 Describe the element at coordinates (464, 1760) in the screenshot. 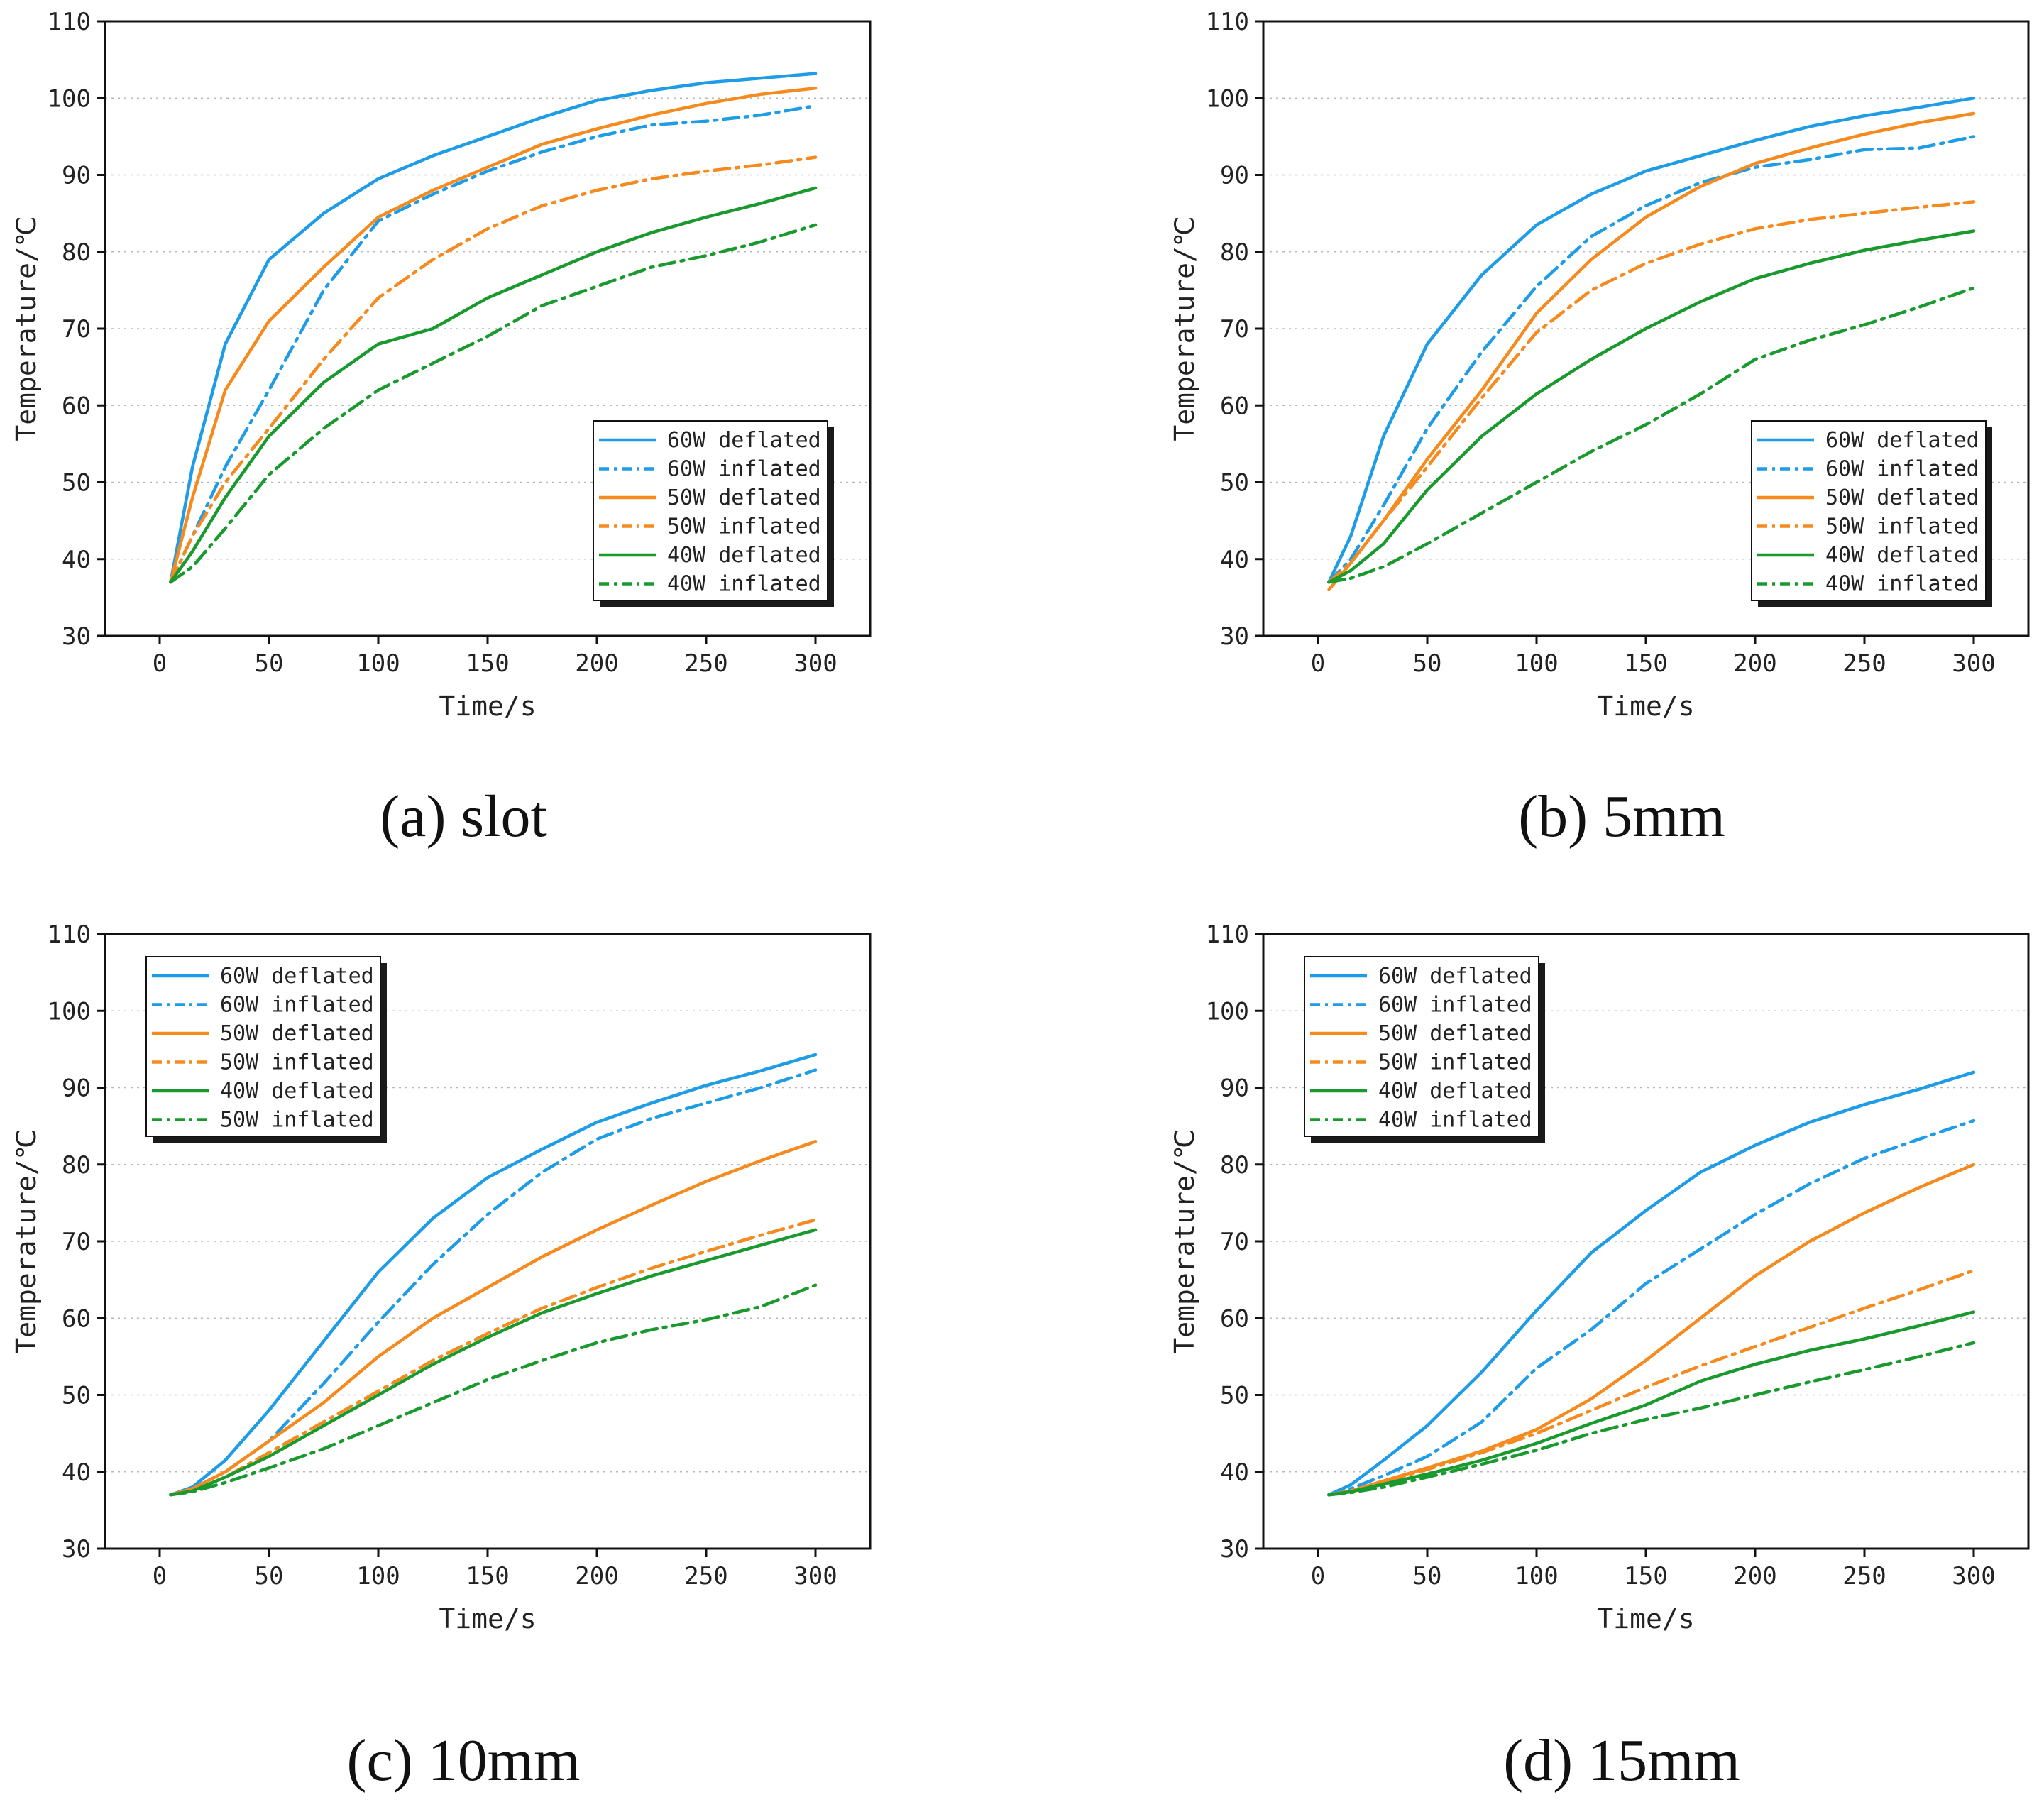

I see `panel-caption: (c) 10mm` at that location.